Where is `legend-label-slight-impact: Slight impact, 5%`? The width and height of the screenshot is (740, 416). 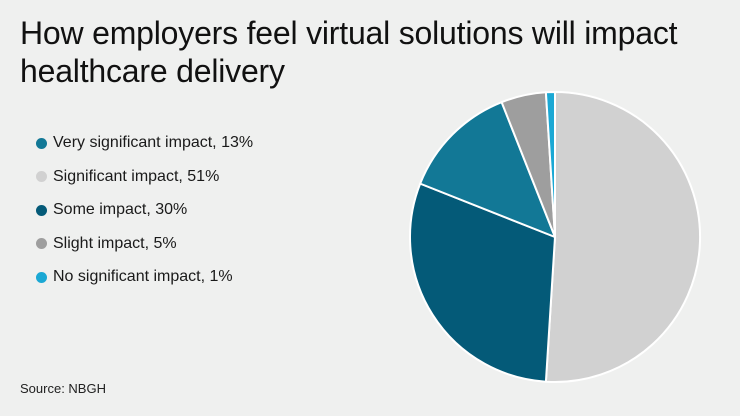
legend-label-slight-impact: Slight impact, 5% is located at coordinates (115, 243).